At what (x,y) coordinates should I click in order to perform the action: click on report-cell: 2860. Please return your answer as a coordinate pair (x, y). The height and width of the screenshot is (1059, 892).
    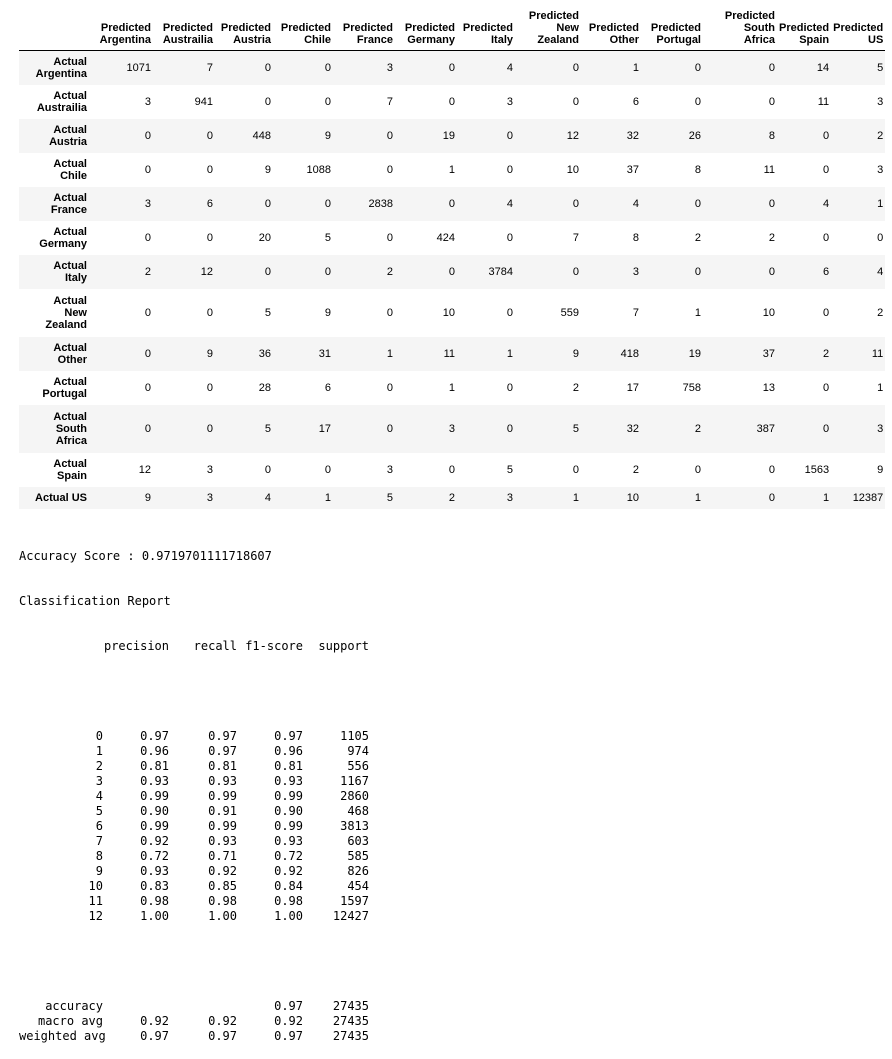
    Looking at the image, I should click on (354, 796).